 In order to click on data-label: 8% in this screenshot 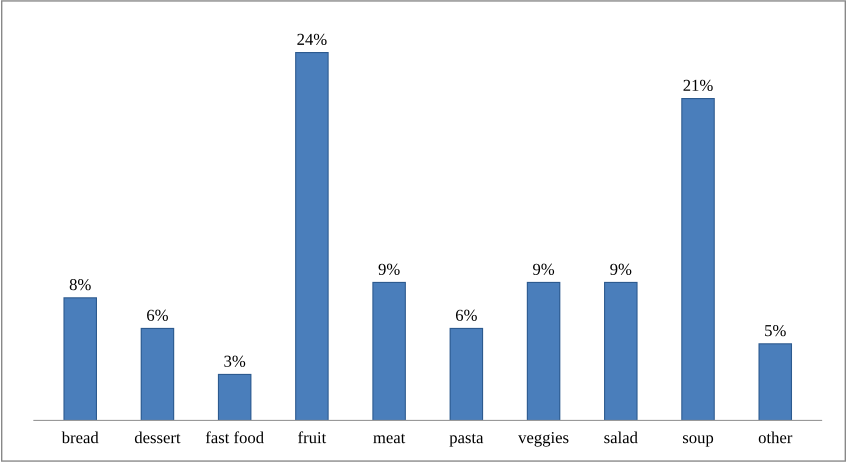, I will do `click(80, 284)`.